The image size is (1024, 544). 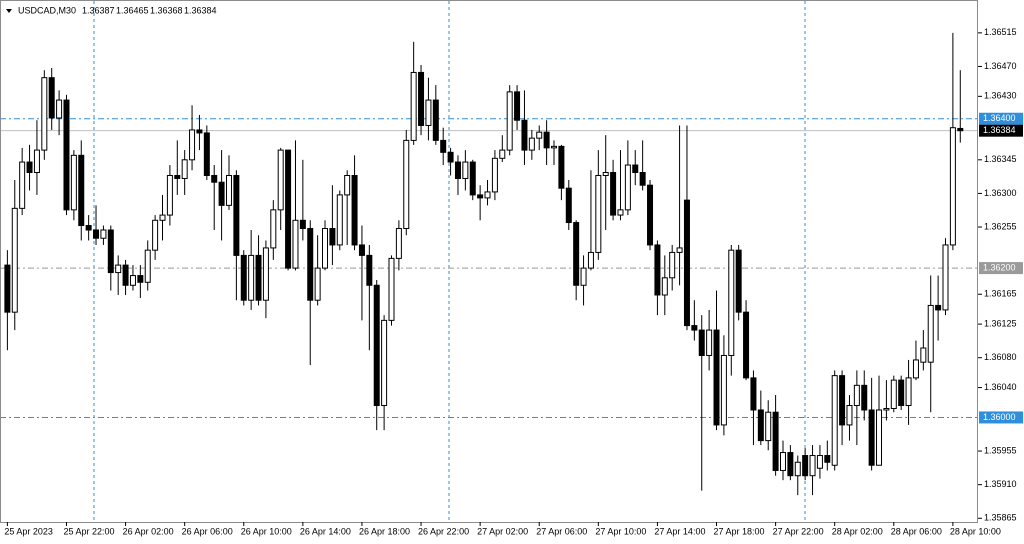 What do you see at coordinates (1000, 159) in the screenshot?
I see `y-tick-label: 1.36345` at bounding box center [1000, 159].